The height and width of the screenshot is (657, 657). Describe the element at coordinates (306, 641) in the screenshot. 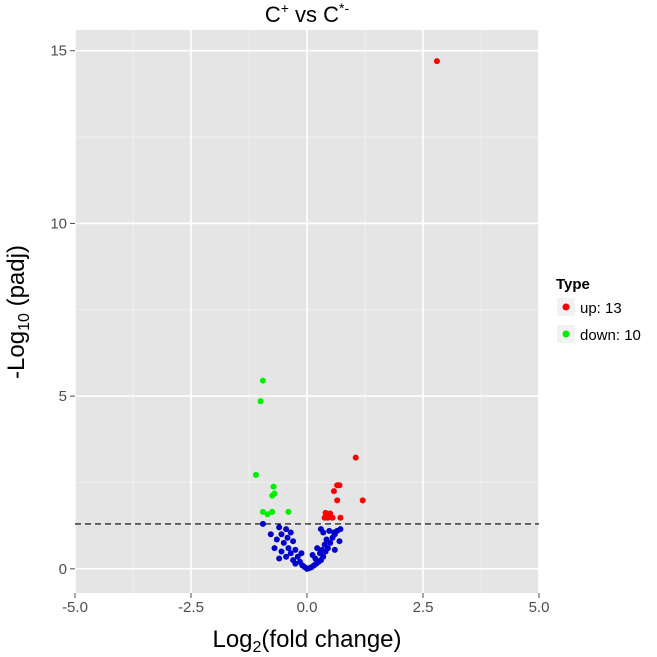

I see `x-axis-title: Log2(fold change)` at that location.